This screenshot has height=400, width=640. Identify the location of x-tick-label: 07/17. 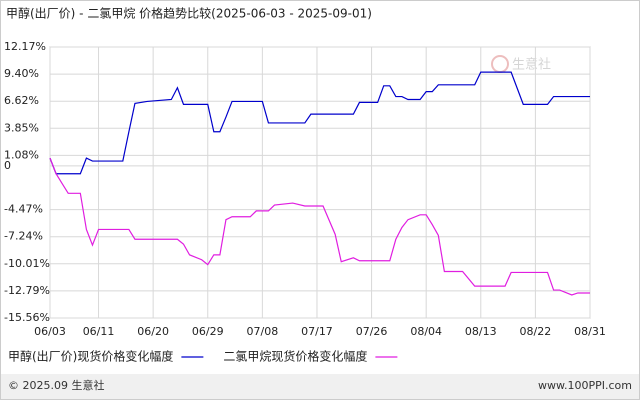
(317, 331).